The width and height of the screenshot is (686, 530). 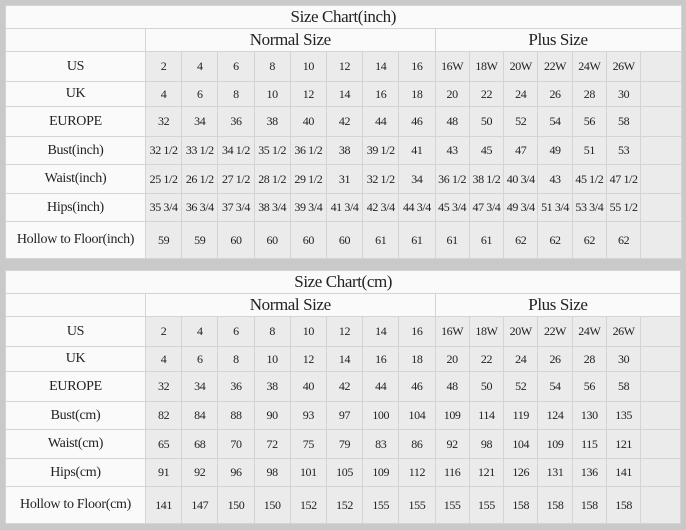 I want to click on table-cell: 40, so click(x=308, y=386).